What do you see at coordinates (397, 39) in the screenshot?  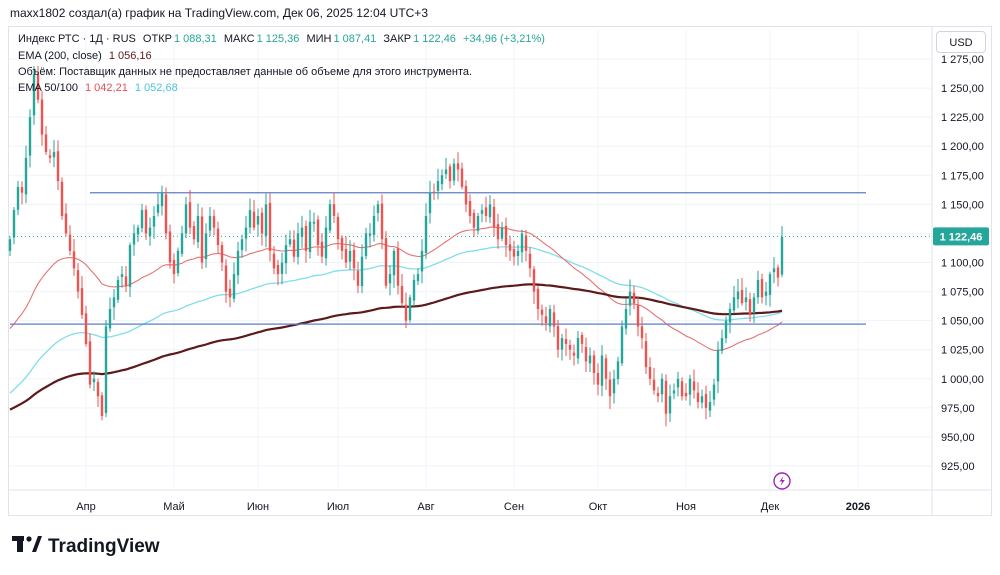 I see `legend-close-label: ЗАКР` at bounding box center [397, 39].